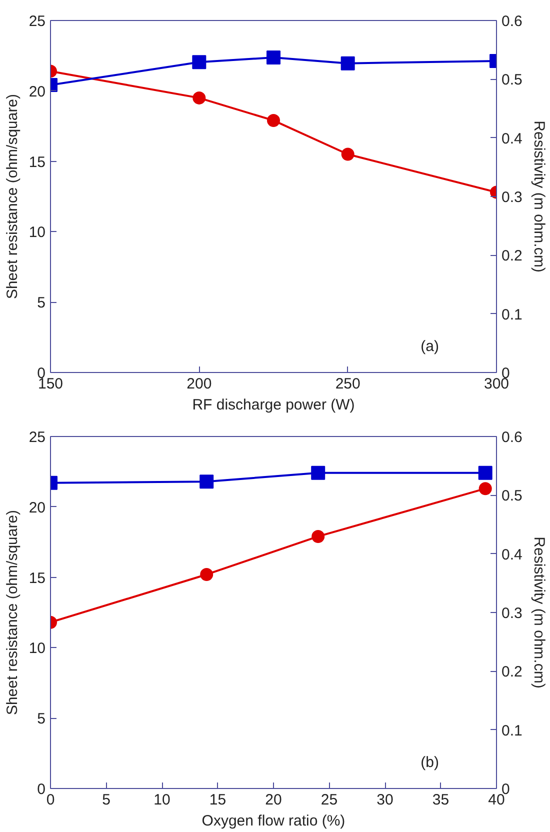 Image resolution: width=550 pixels, height=832 pixels. I want to click on x-axis-title: Oxygen flow ratio (%), so click(274, 821).